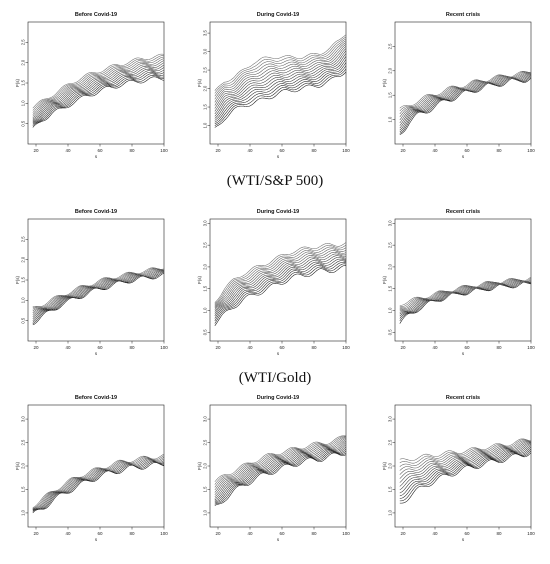 Image resolution: width=550 pixels, height=564 pixels. What do you see at coordinates (96, 212) in the screenshot?
I see `chart-title: Before Covid-19` at bounding box center [96, 212].